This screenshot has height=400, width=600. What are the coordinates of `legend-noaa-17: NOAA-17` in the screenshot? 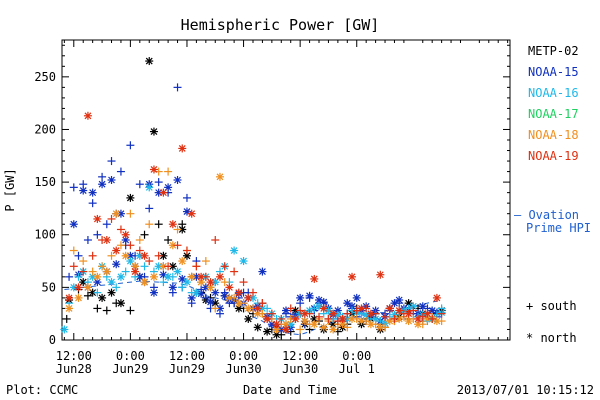 It's located at (553, 114).